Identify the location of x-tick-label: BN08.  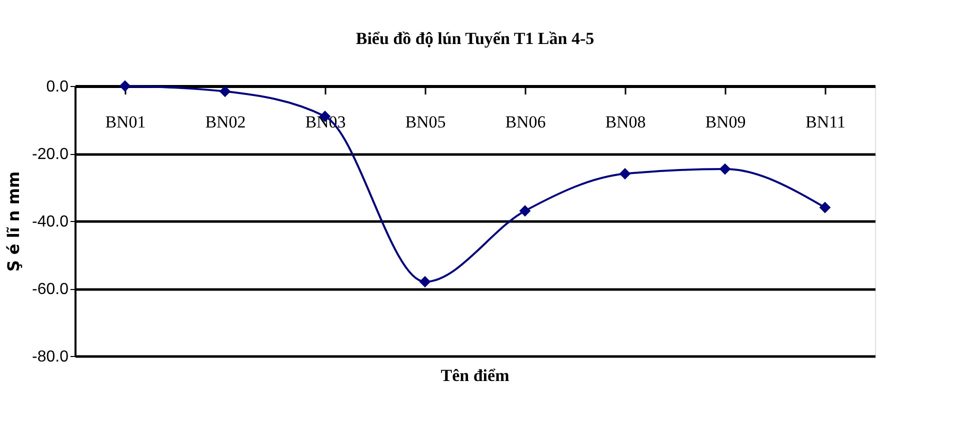
(625, 122).